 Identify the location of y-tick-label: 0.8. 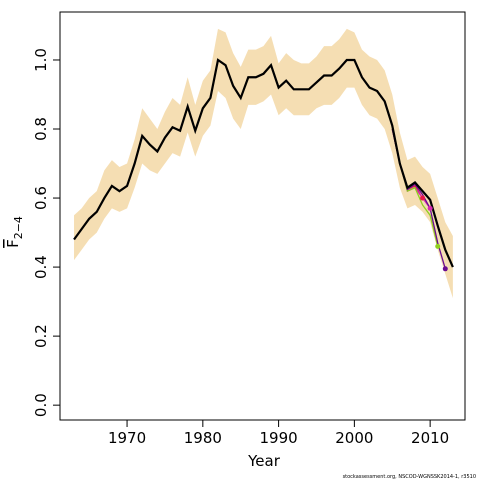
(41, 129).